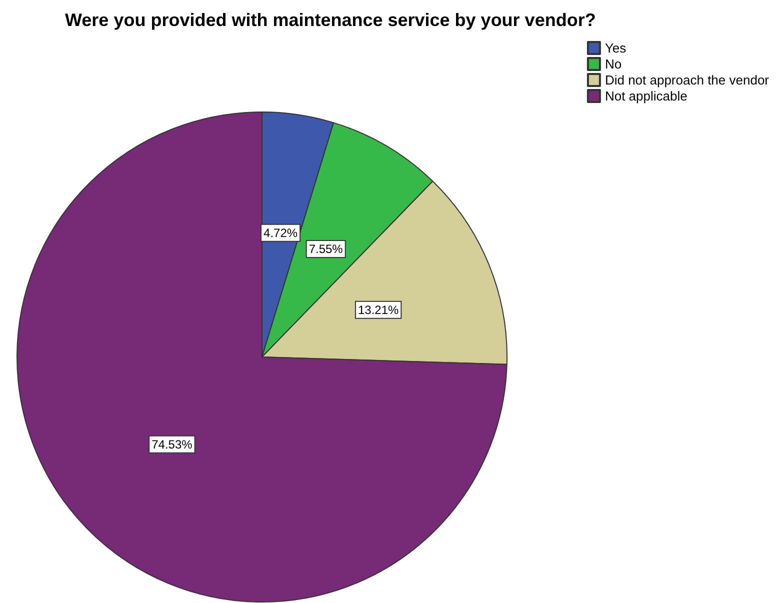 The width and height of the screenshot is (782, 603). I want to click on legend-label: Yes, so click(615, 48).